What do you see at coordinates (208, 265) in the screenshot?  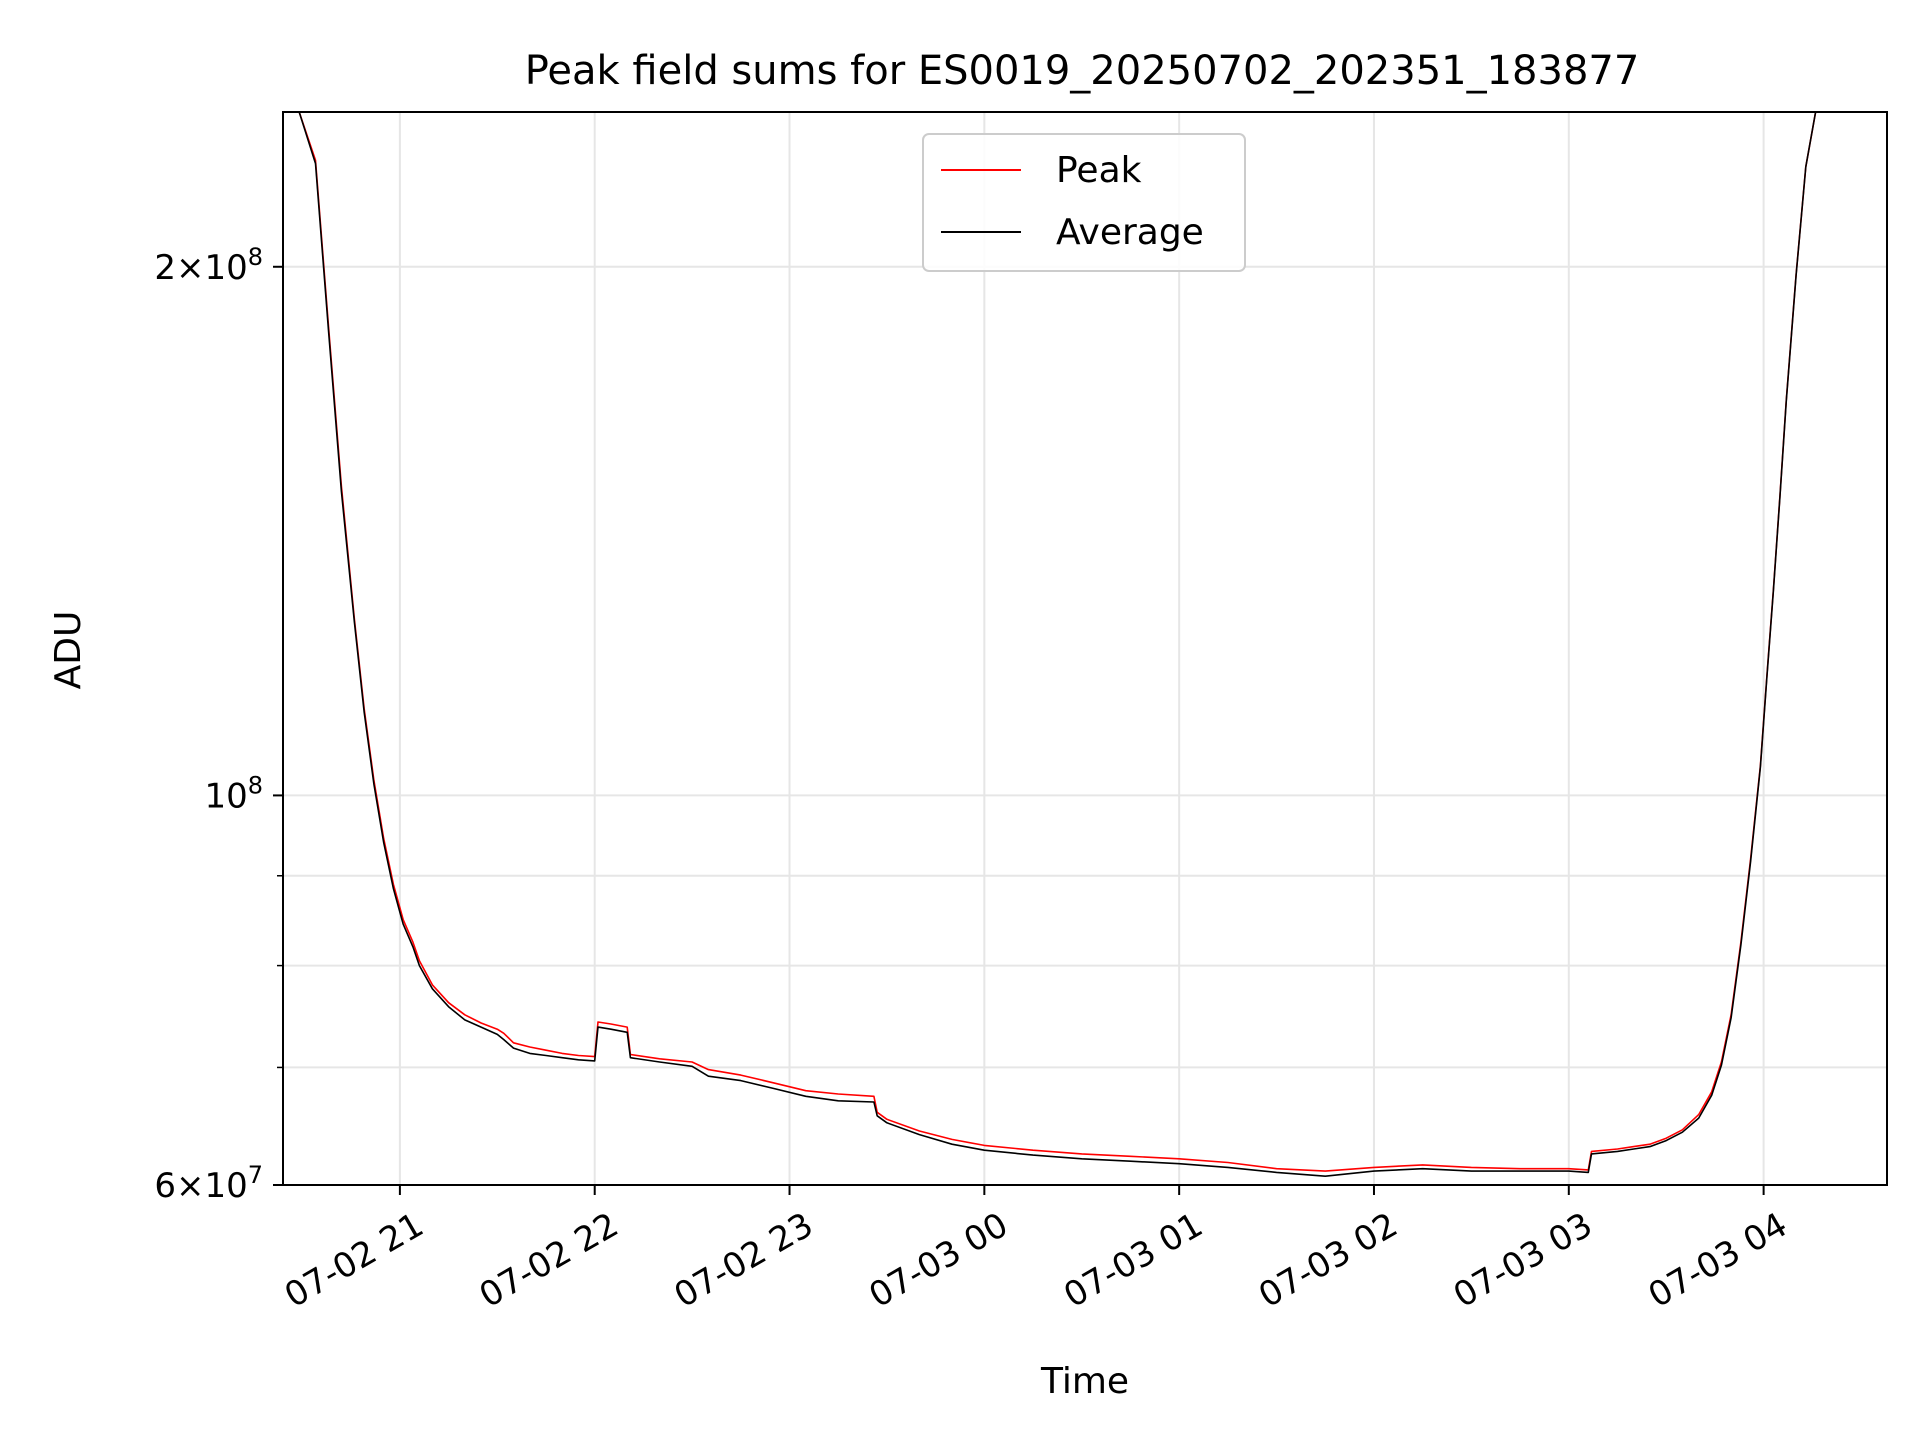 I see `y-tick-label: 2×108` at bounding box center [208, 265].